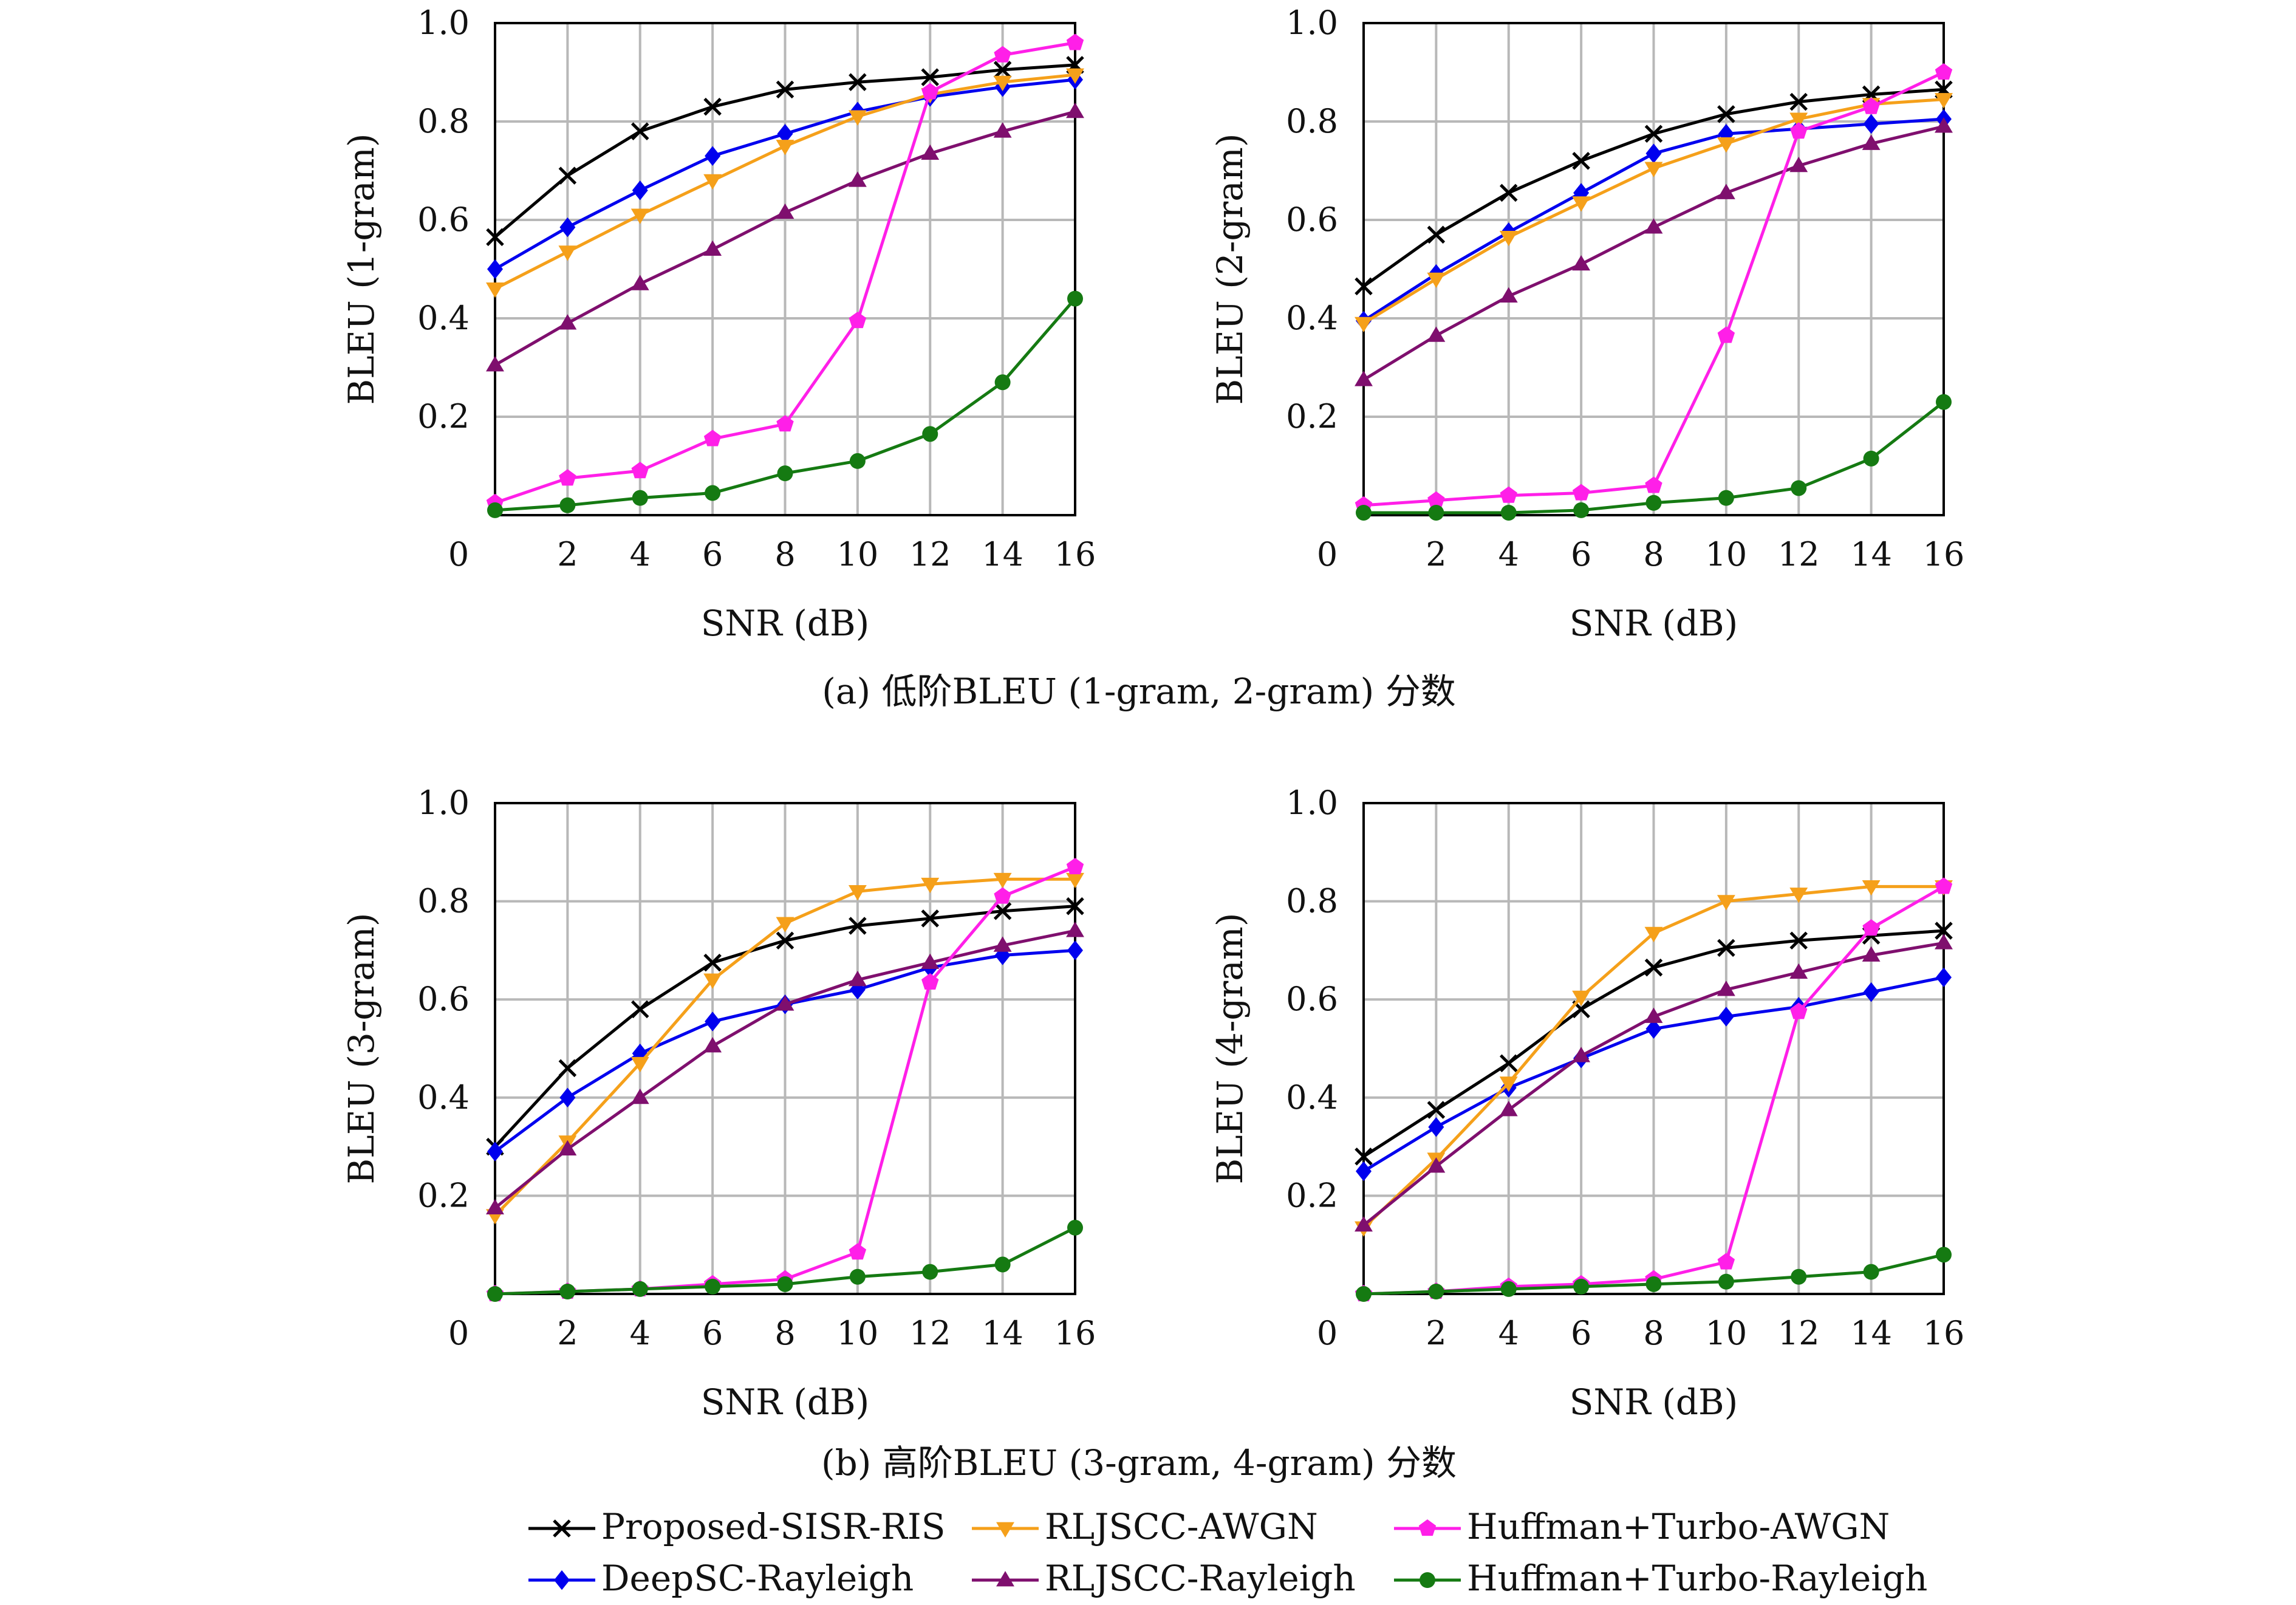 Image resolution: width=2296 pixels, height=1605 pixels. I want to click on x-tick-label: 8, so click(784, 554).